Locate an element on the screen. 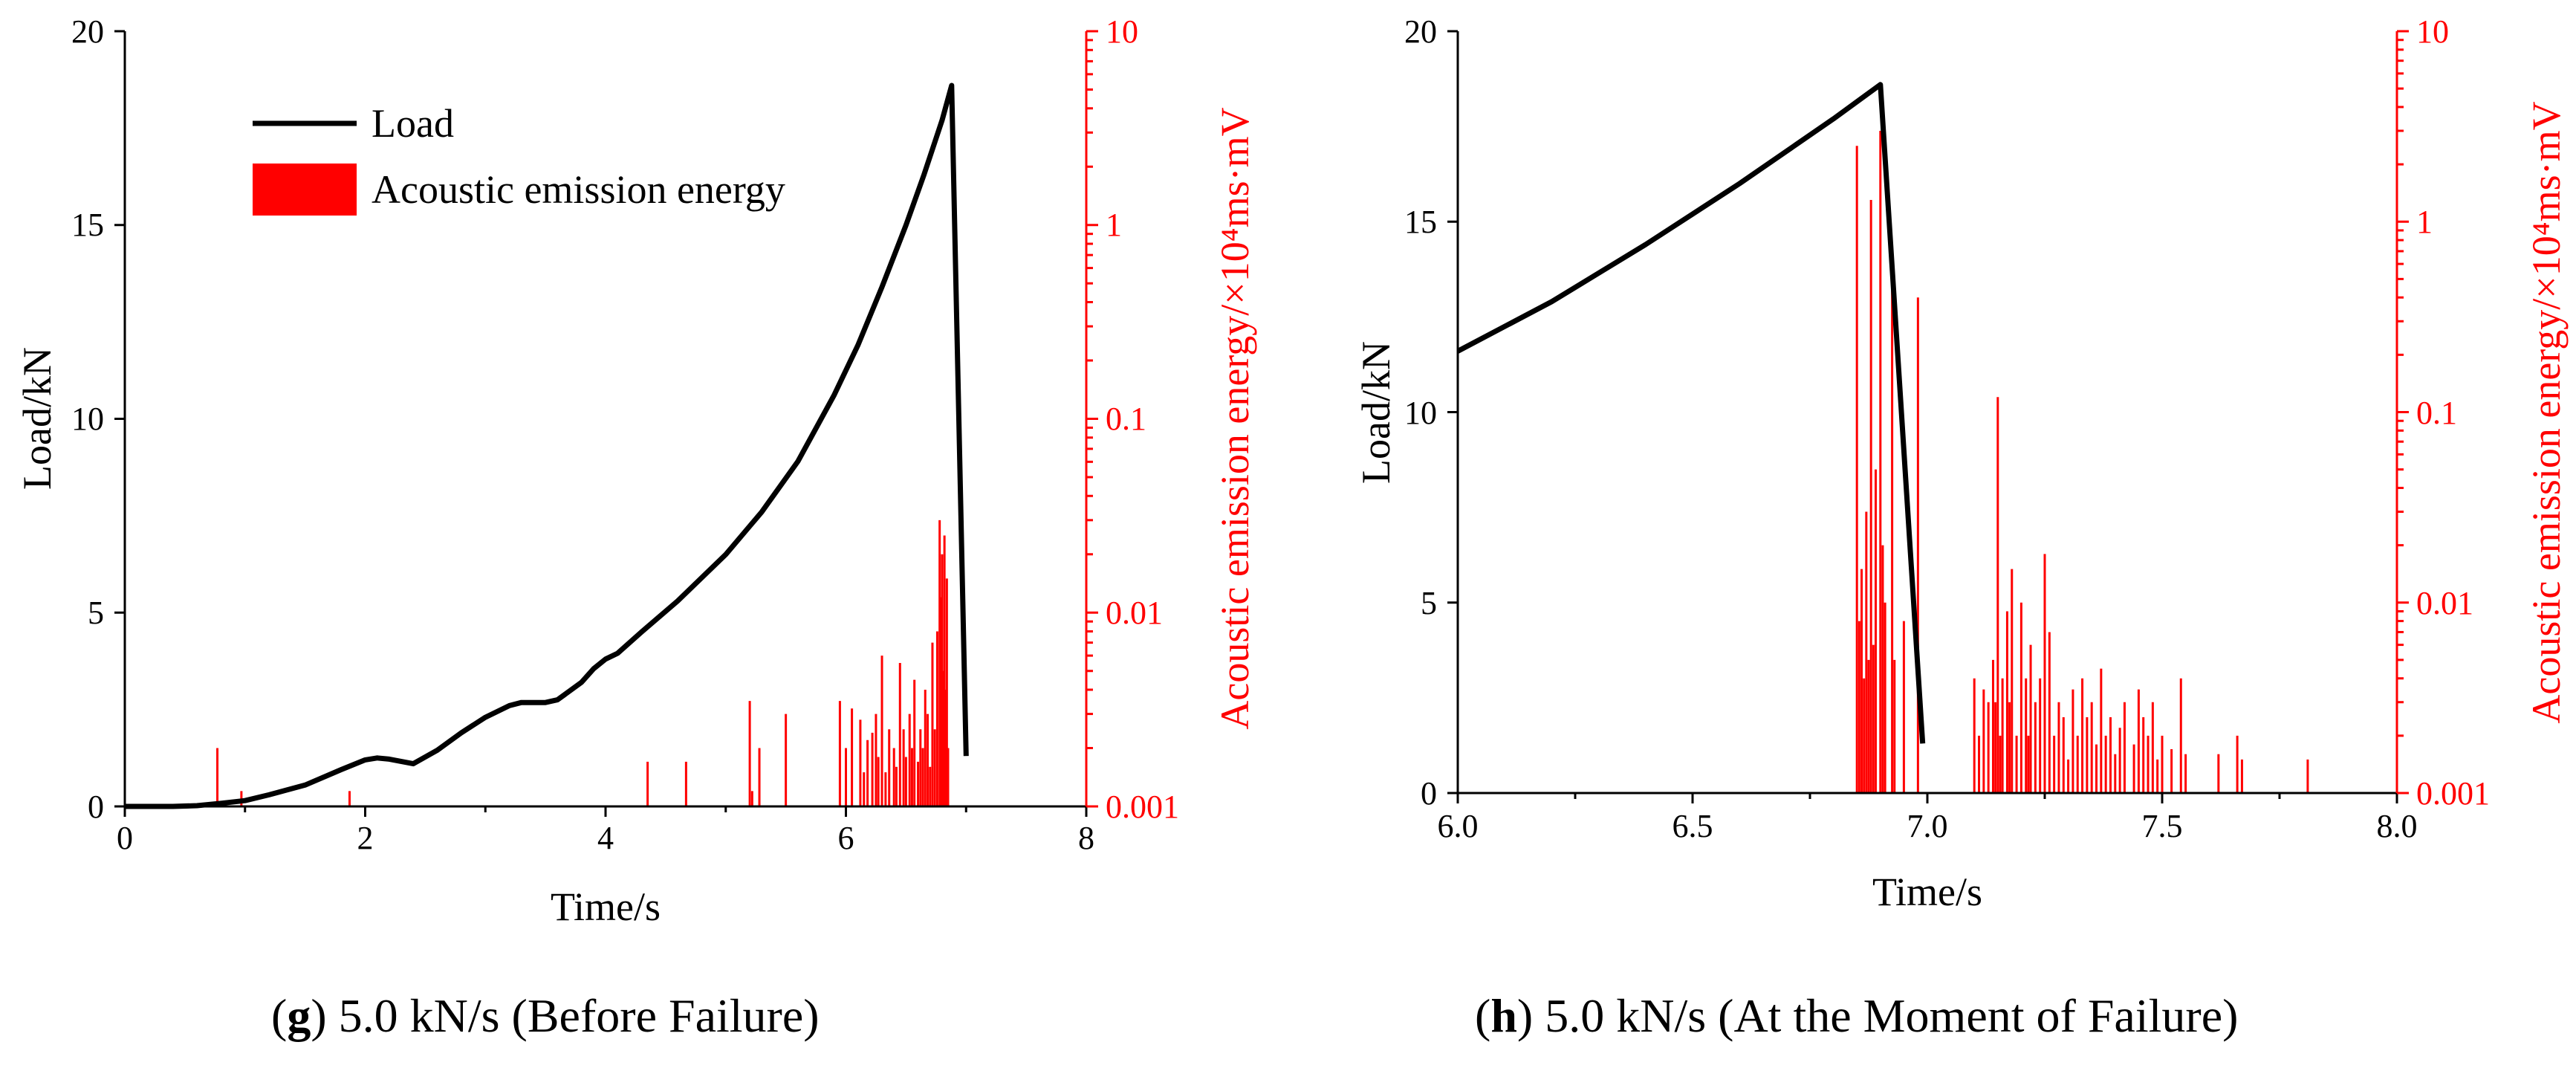  legend-label-load: Load is located at coordinates (413, 124).